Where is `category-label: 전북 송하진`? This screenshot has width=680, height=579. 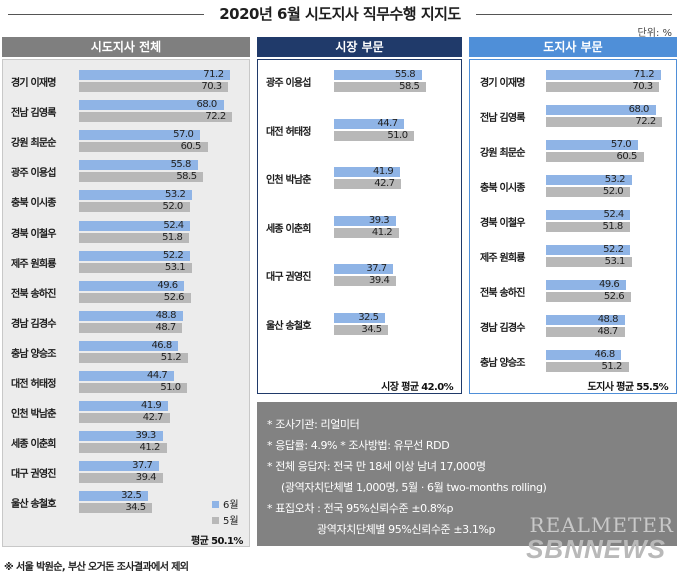 category-label: 전북 송하진 is located at coordinates (33, 294).